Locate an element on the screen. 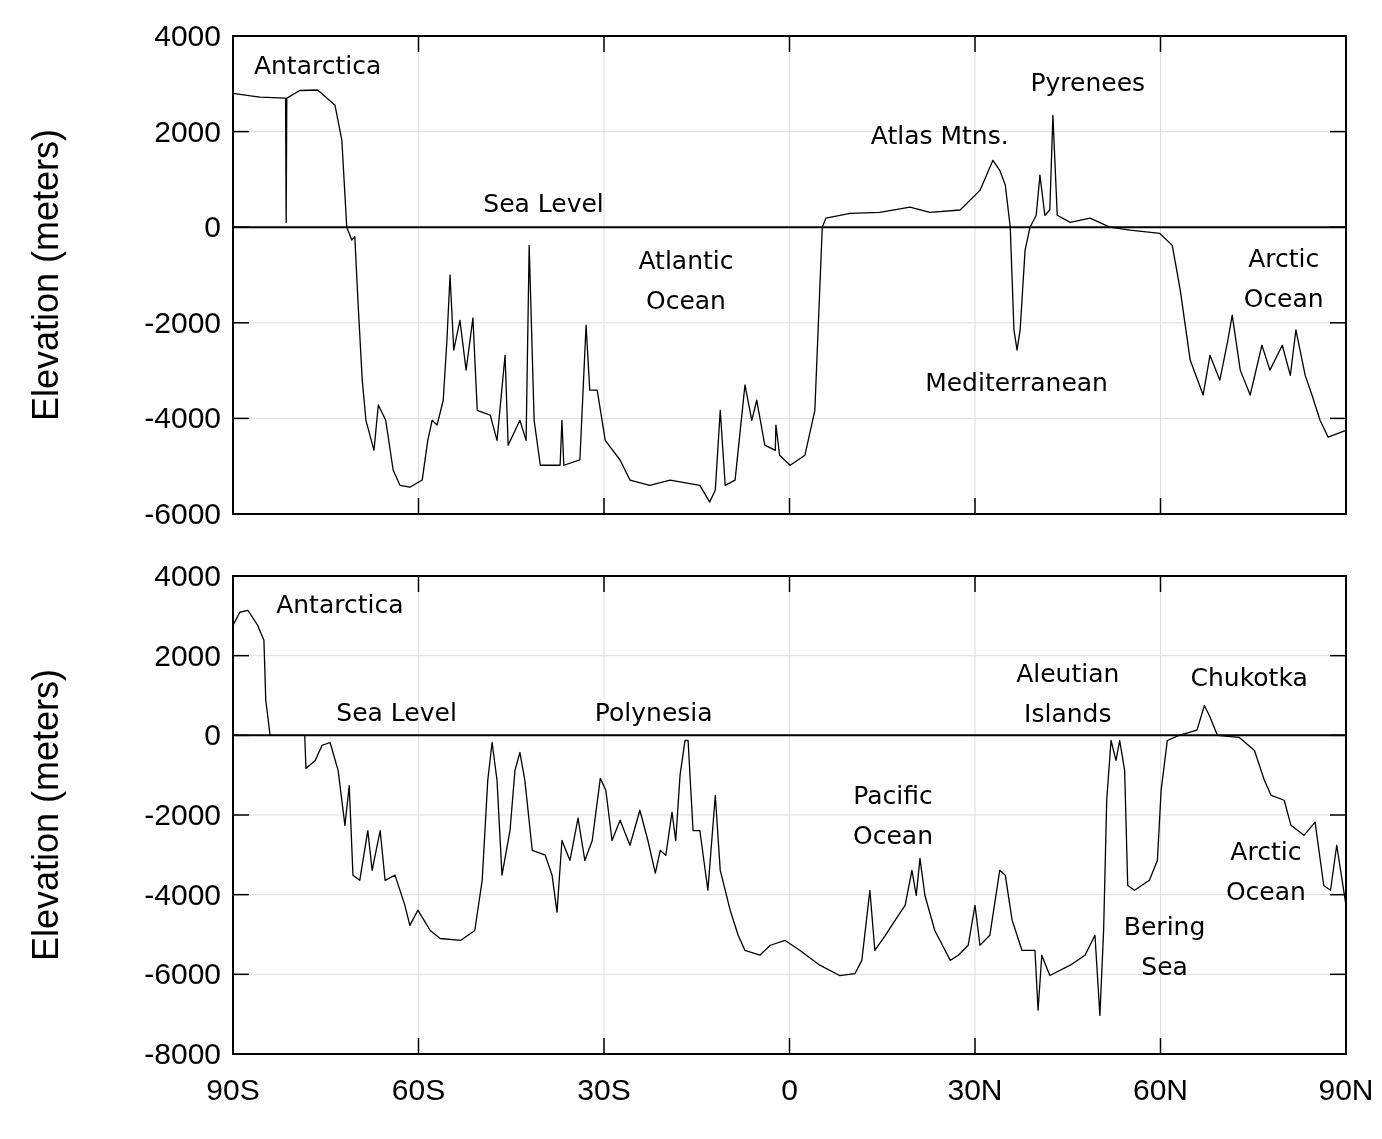 This screenshot has width=1382, height=1139. annotation: Pyrenees is located at coordinates (1088, 82).